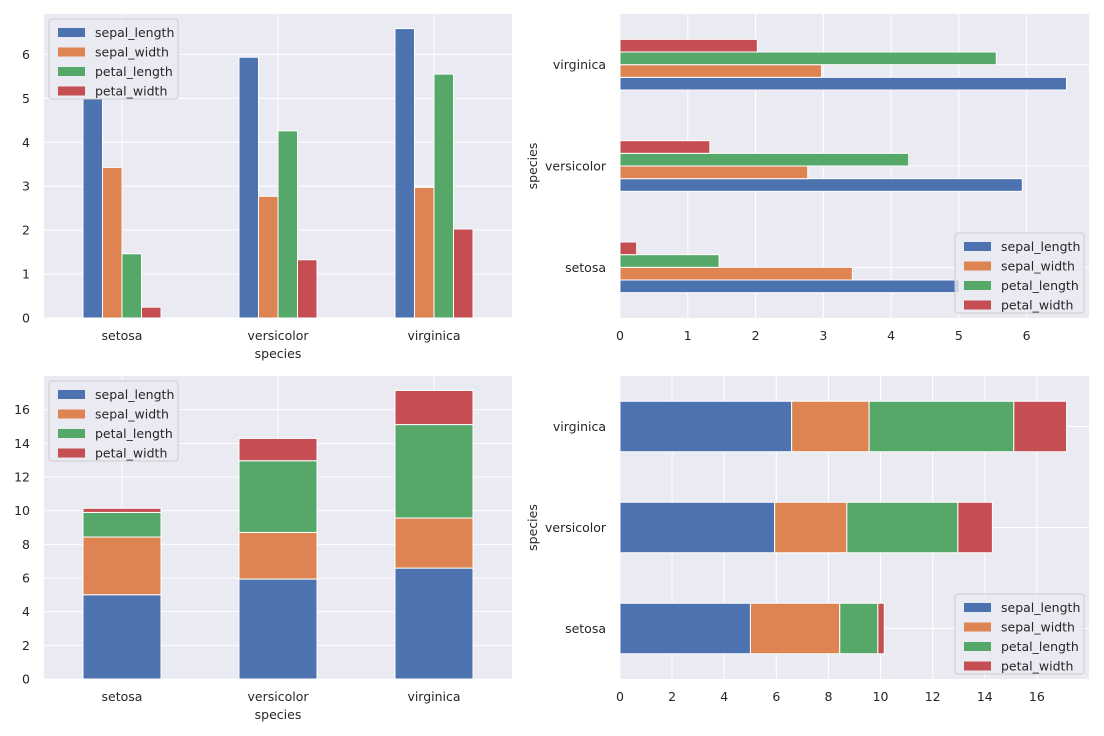 The width and height of the screenshot is (1104, 736). What do you see at coordinates (532, 527) in the screenshot?
I see `y-axis-label: species` at bounding box center [532, 527].